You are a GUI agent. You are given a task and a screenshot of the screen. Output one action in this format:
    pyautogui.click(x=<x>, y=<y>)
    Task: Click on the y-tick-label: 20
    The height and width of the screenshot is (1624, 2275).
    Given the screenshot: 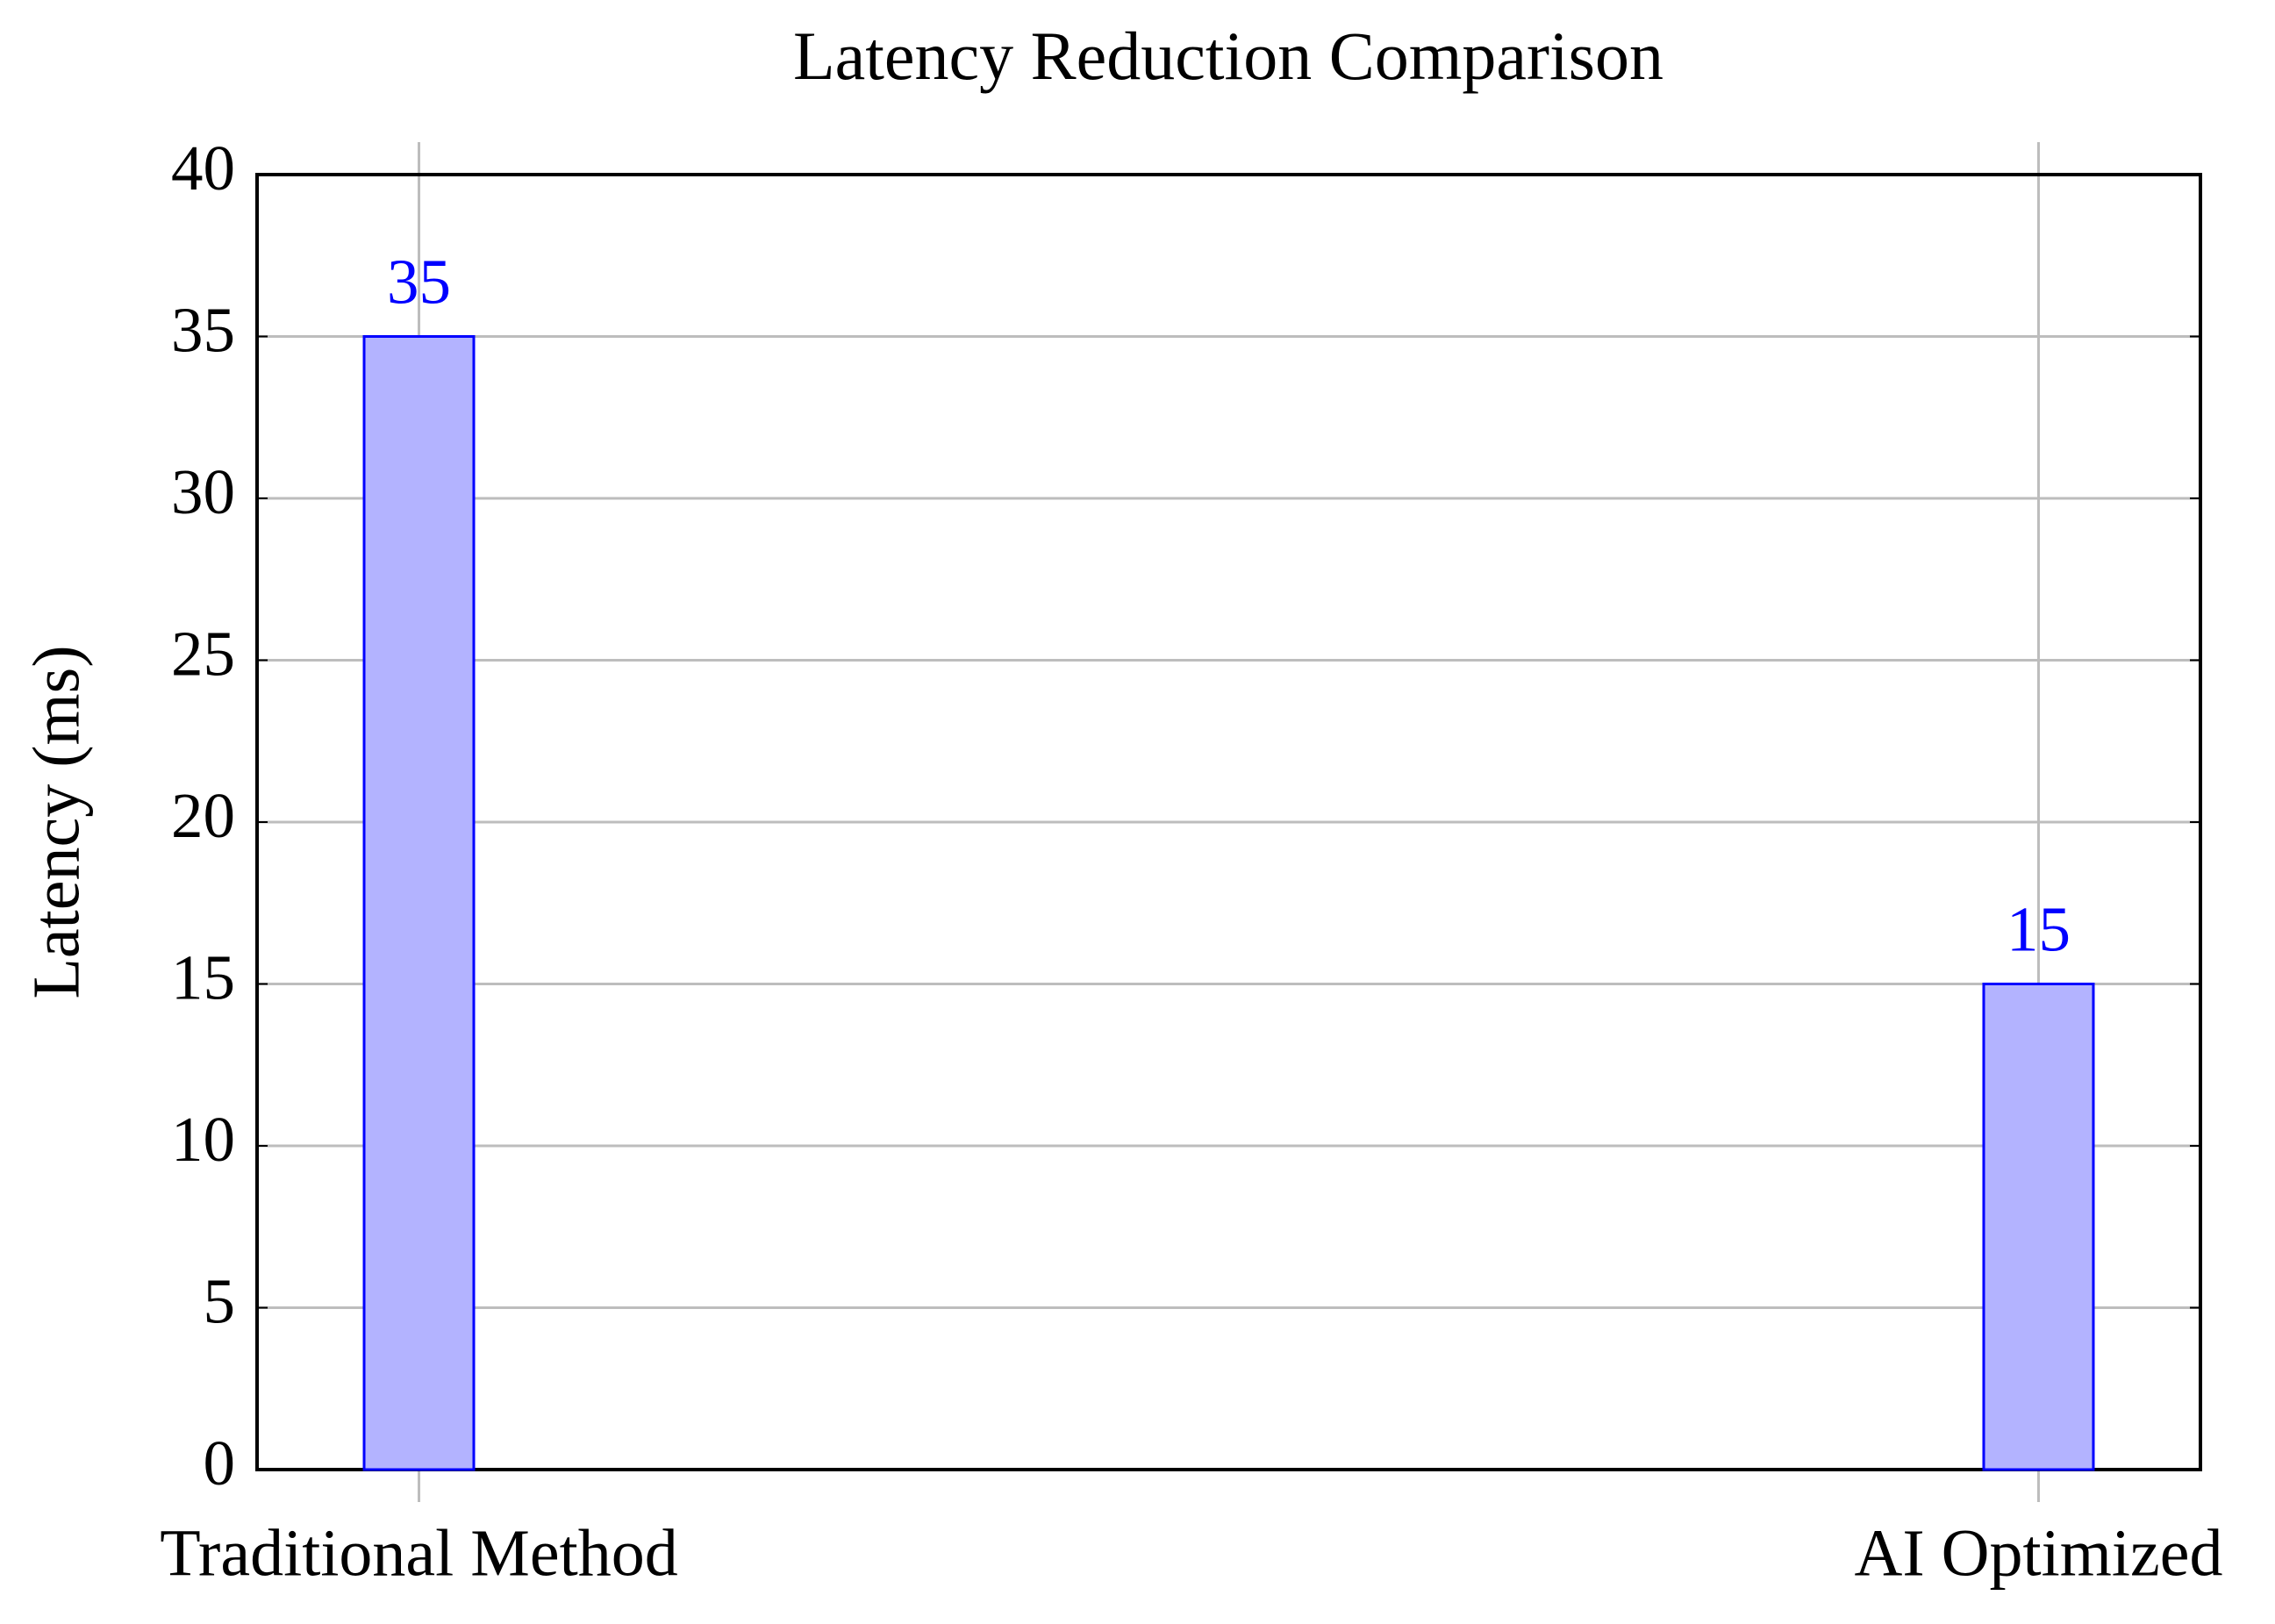 What is the action you would take?
    pyautogui.click(x=203, y=816)
    